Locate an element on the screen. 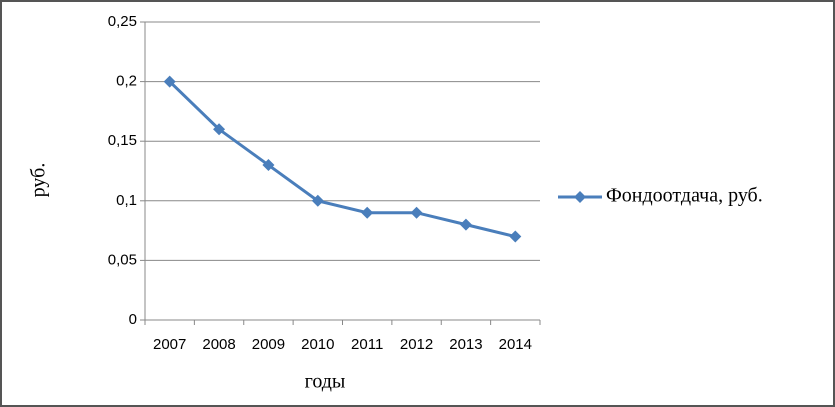 This screenshot has width=835, height=407. x-tick-label: 2008 is located at coordinates (218, 344).